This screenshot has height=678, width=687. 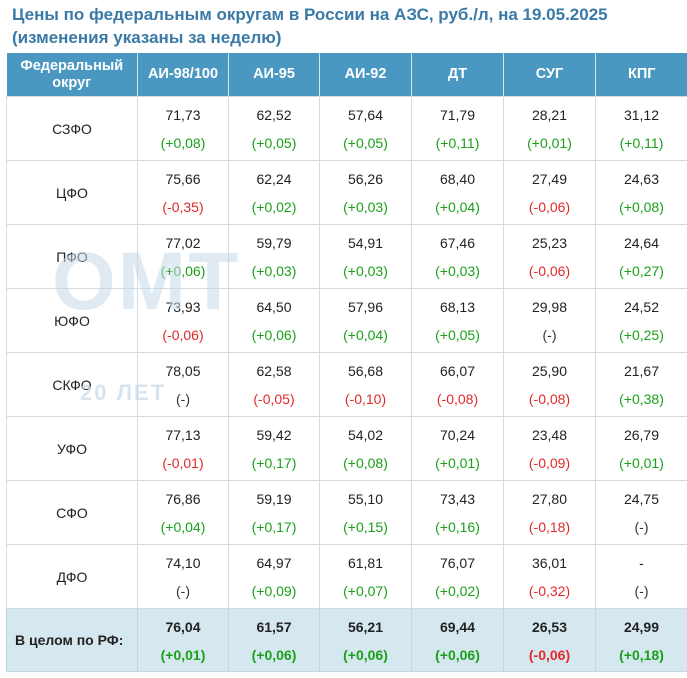 What do you see at coordinates (183, 207) in the screenshot?
I see `price-change: (-0,35)` at bounding box center [183, 207].